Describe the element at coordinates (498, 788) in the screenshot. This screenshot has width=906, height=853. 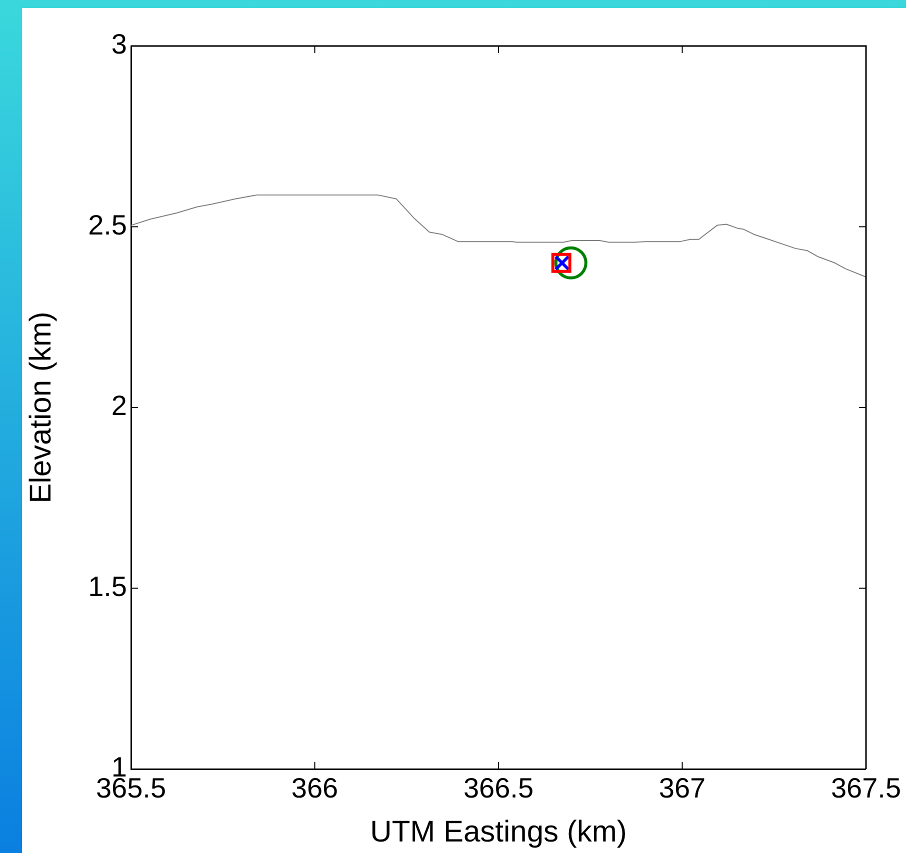
I see `x-tick-label: 366.5` at that location.